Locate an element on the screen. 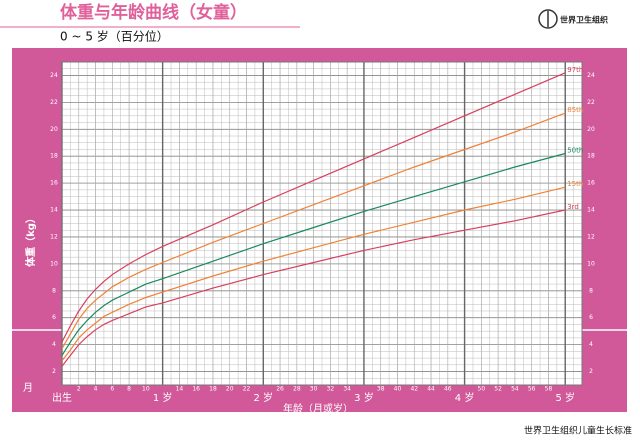  series-label: 50th is located at coordinates (575, 151).